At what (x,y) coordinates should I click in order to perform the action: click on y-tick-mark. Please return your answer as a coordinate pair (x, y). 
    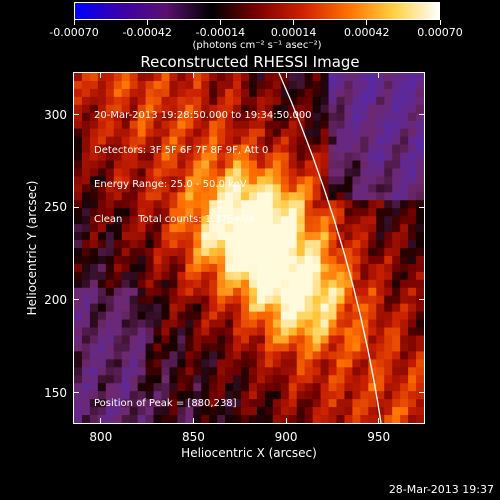
    Looking at the image, I should click on (422, 115).